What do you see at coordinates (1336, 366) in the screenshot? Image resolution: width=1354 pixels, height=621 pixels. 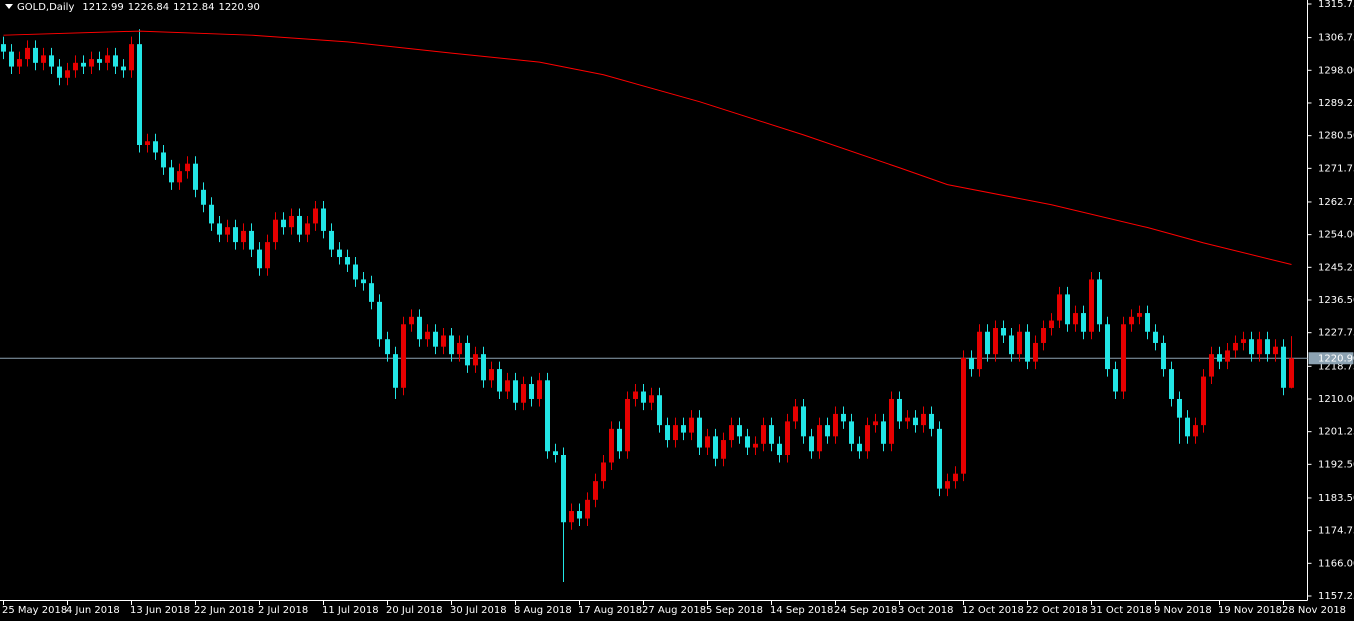 I see `y-tick-label: 1218.75` at bounding box center [1336, 366].